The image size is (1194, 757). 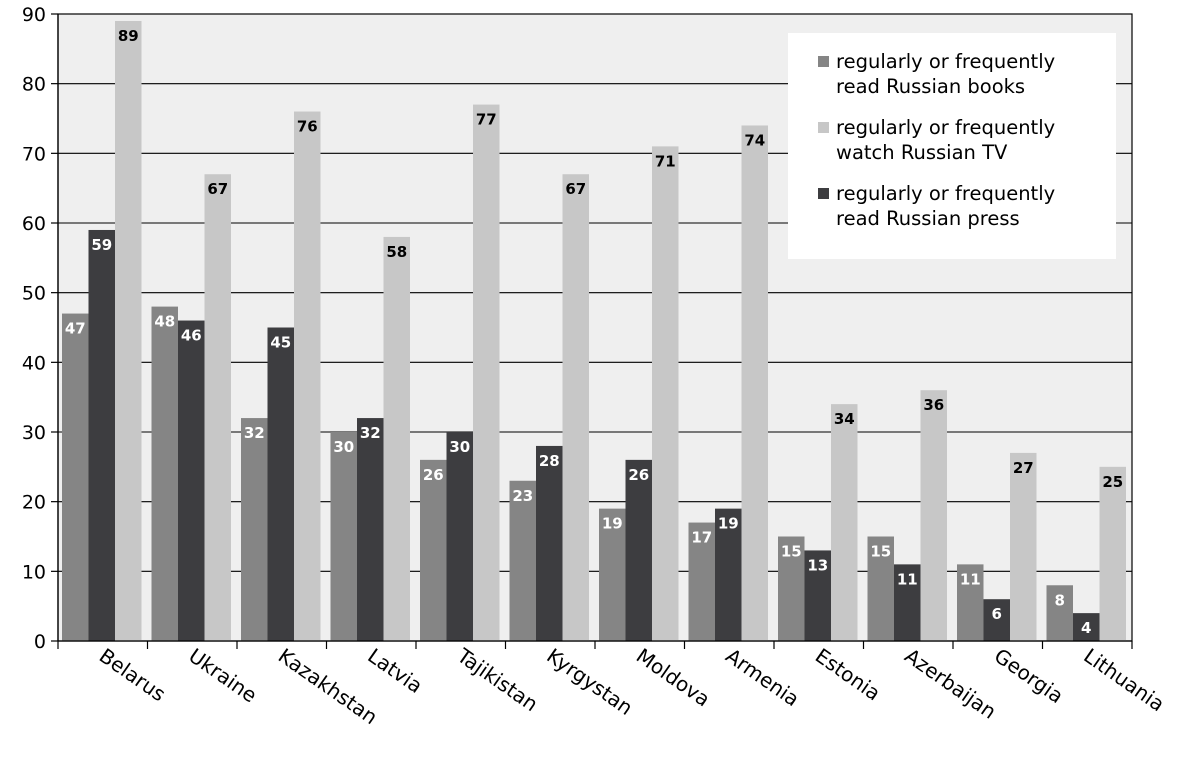 I want to click on category-label: Lithuania, so click(x=1124, y=679).